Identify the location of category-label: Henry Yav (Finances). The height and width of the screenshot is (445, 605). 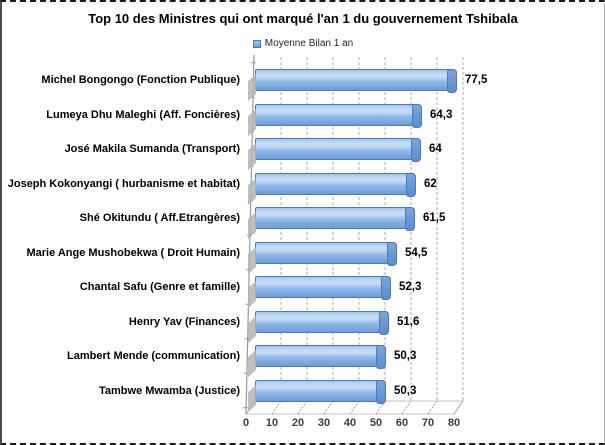
(184, 321).